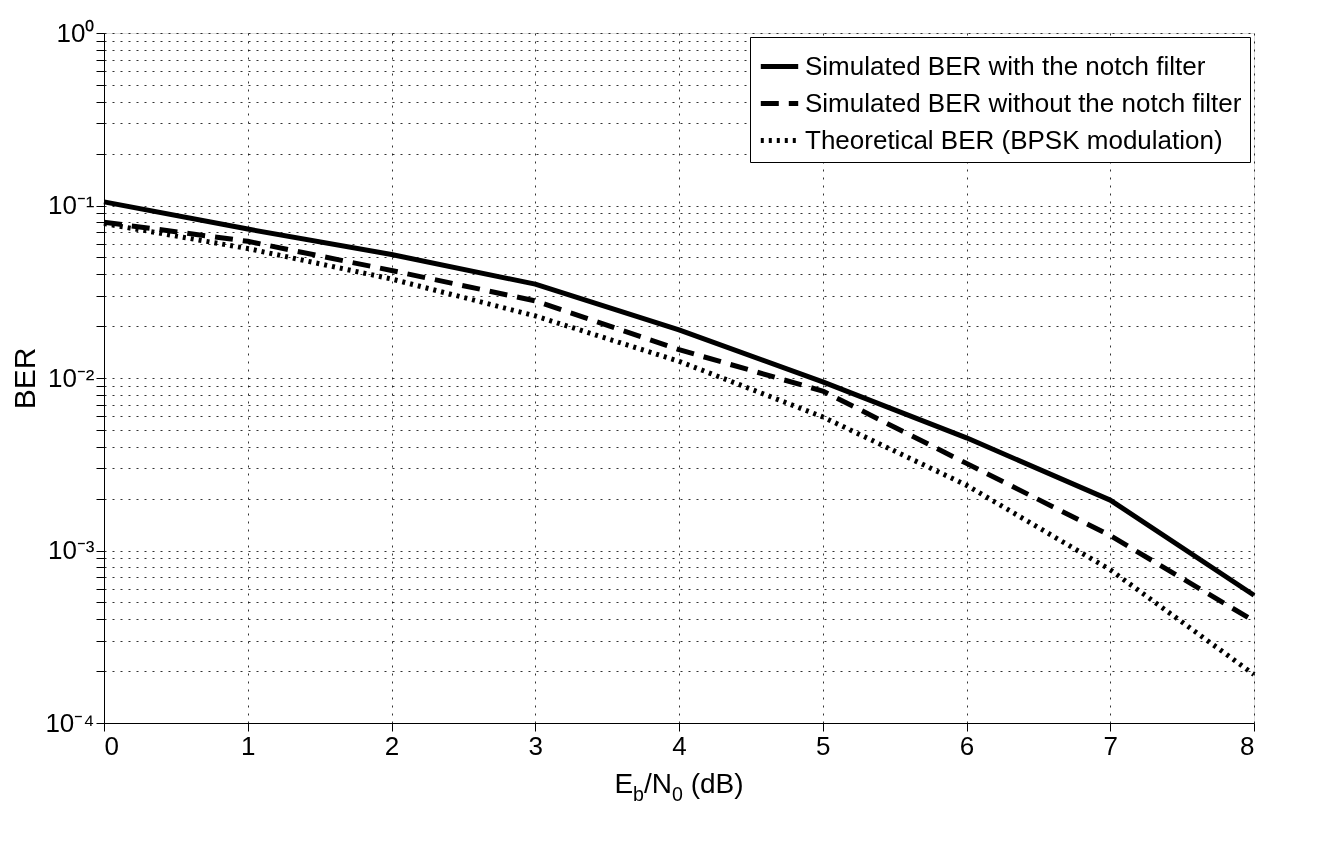 The height and width of the screenshot is (856, 1338). I want to click on x-tick-label: 5, so click(823, 745).